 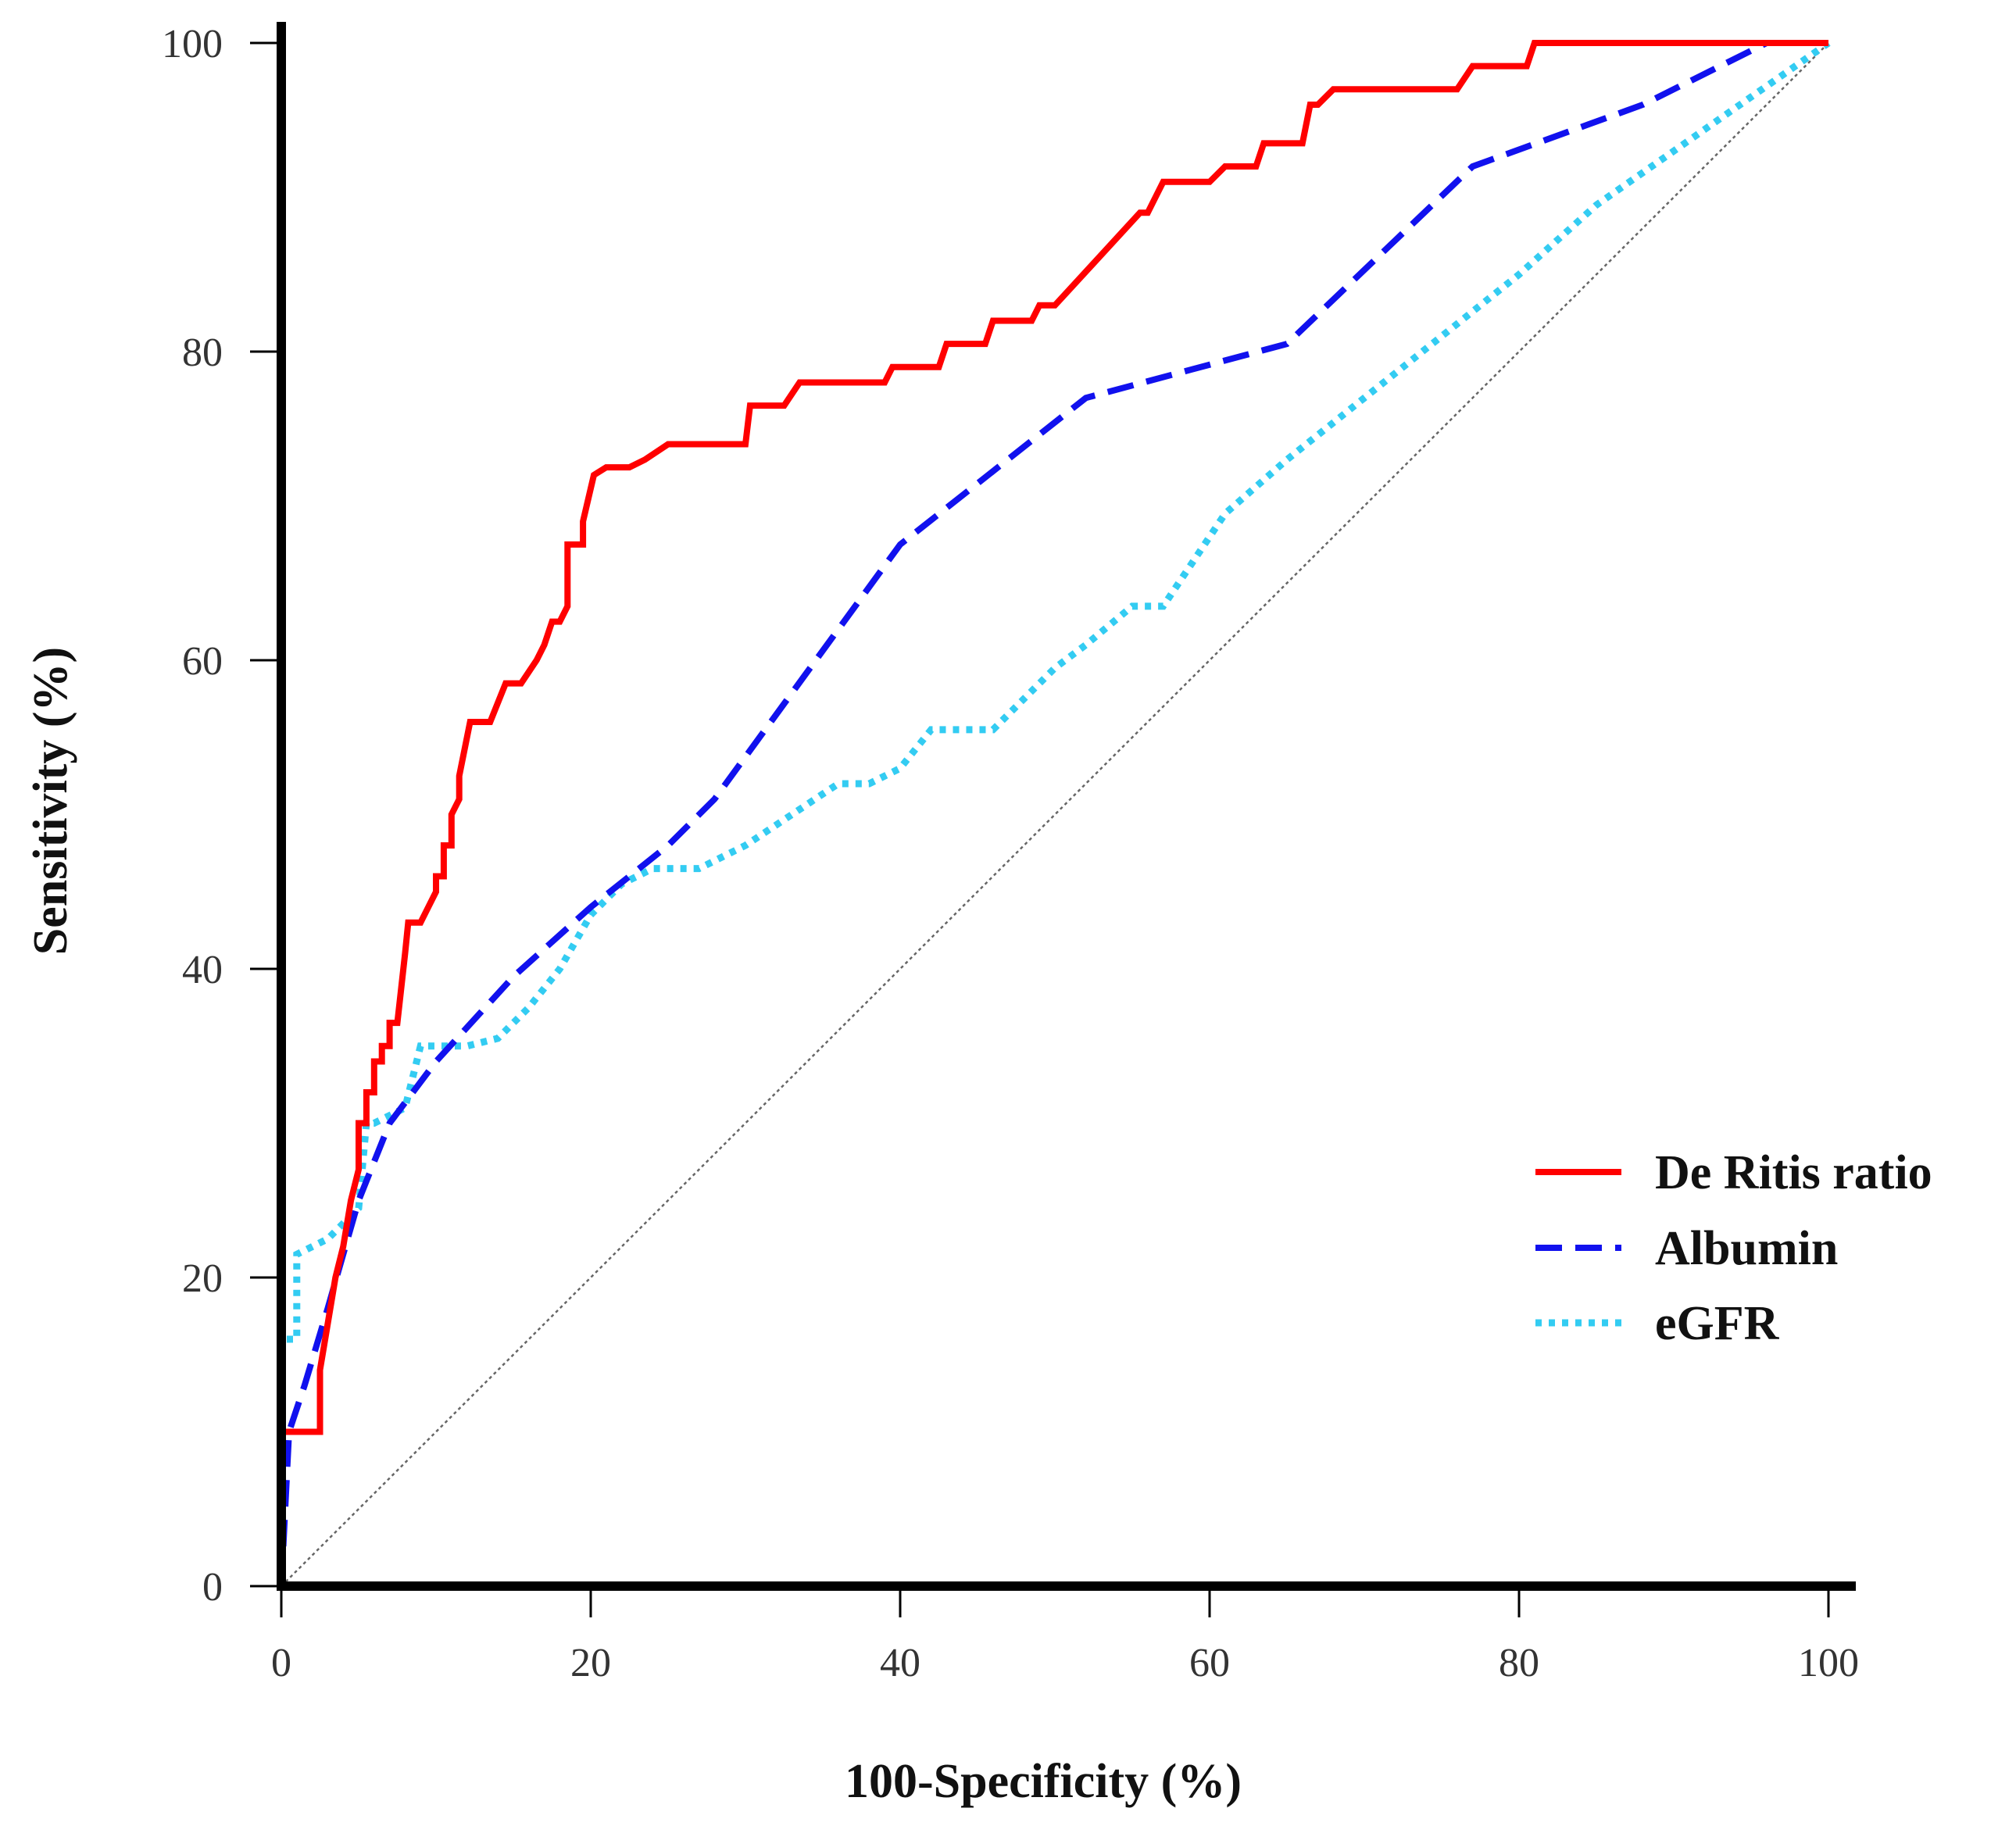 I want to click on x-tick-label: 0, so click(x=281, y=1663).